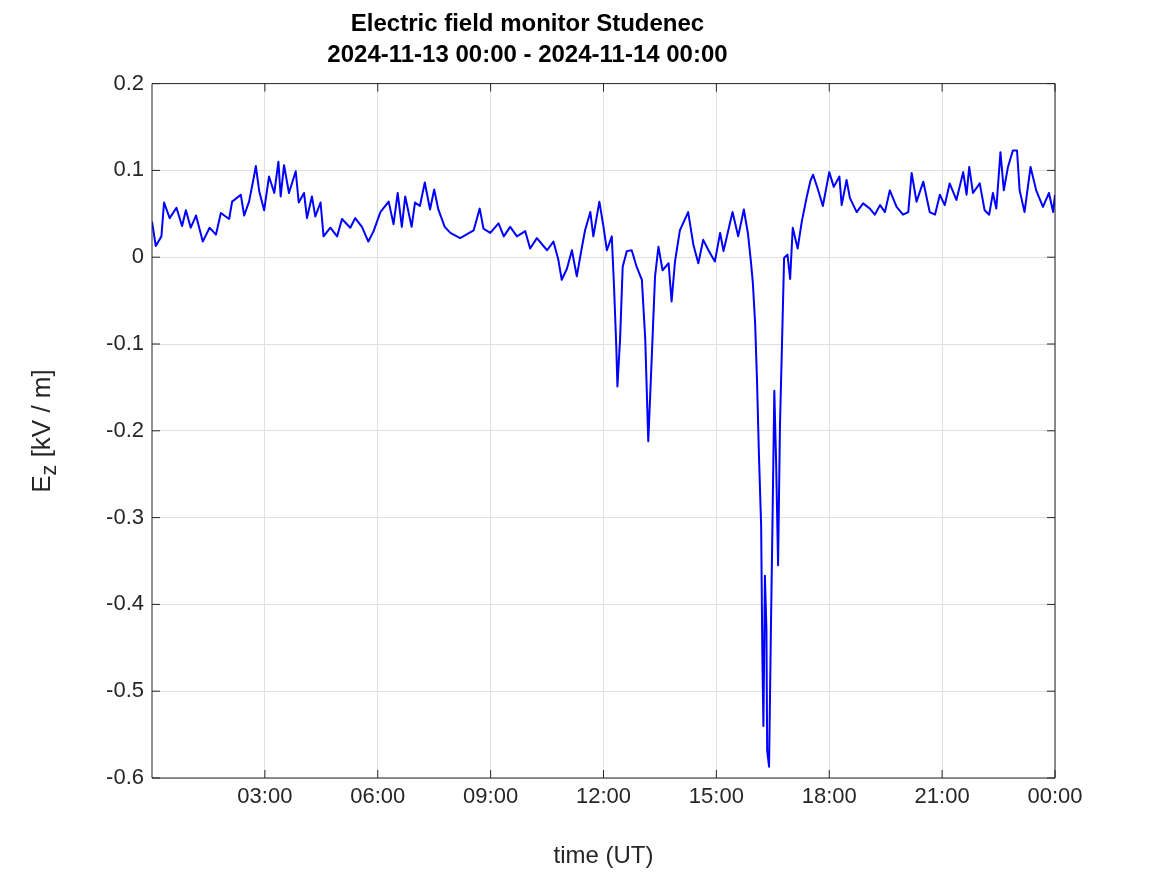 This screenshot has height=875, width=1167. Describe the element at coordinates (527, 23) in the screenshot. I see `chart-title: Electric field monitor Studenec` at that location.